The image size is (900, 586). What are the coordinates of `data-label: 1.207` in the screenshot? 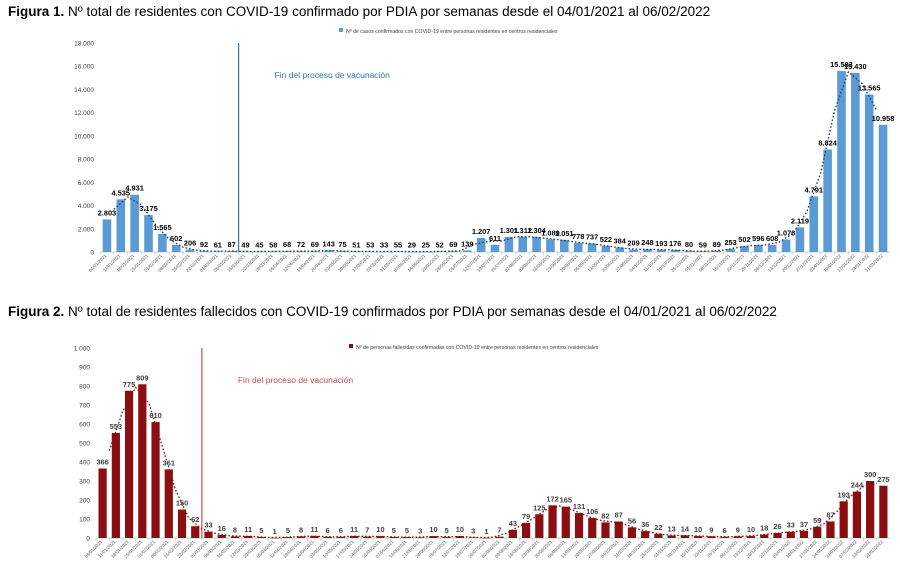 It's located at (481, 231).